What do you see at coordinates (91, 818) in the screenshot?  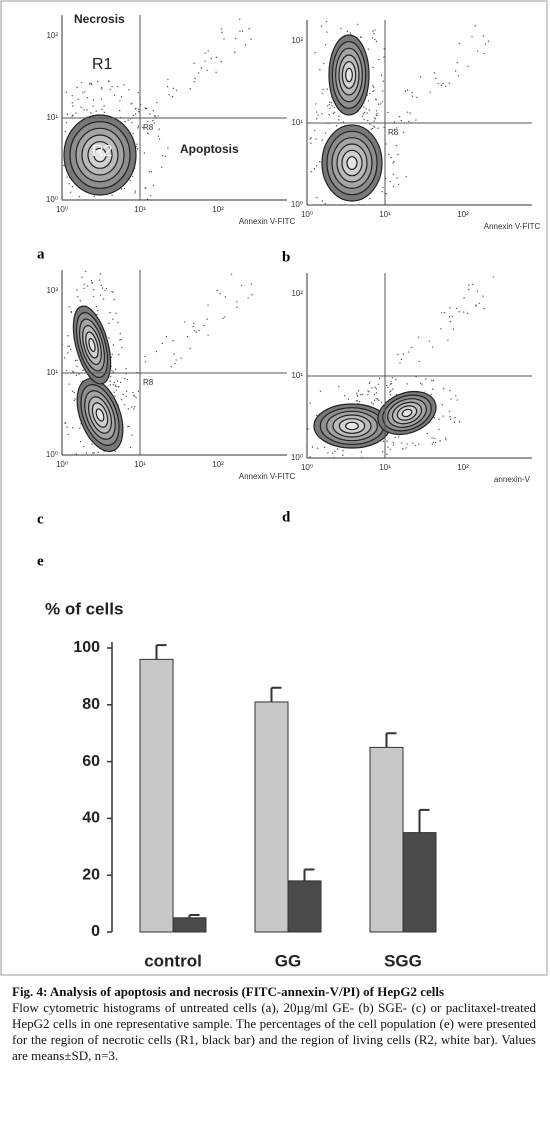 I see `y-tick-label: 40` at bounding box center [91, 818].